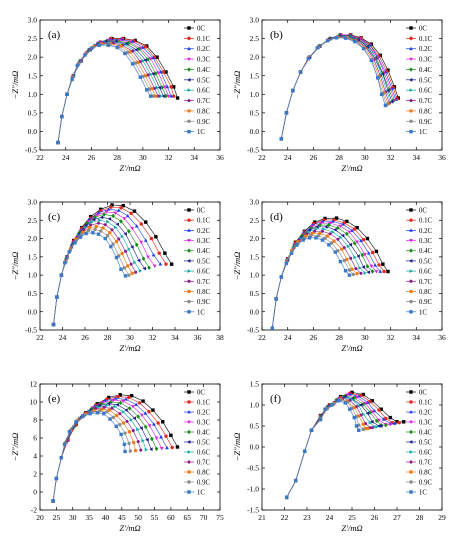 The height and width of the screenshot is (550, 450). Describe the element at coordinates (237, 447) in the screenshot. I see `y-axis-label: −Z″/mΩ` at that location.